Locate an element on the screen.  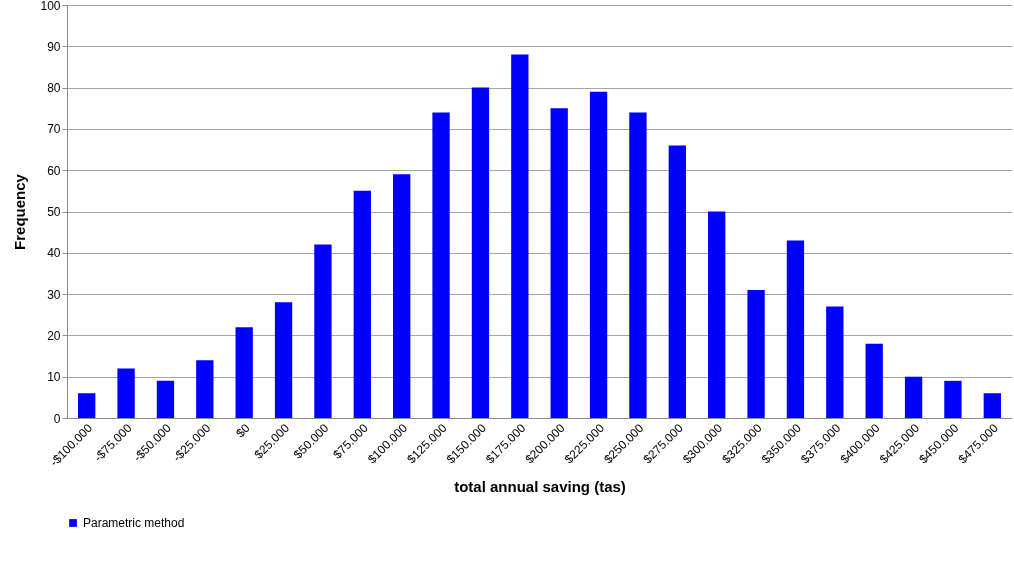
y-tick-label: 40 is located at coordinates (54, 253).